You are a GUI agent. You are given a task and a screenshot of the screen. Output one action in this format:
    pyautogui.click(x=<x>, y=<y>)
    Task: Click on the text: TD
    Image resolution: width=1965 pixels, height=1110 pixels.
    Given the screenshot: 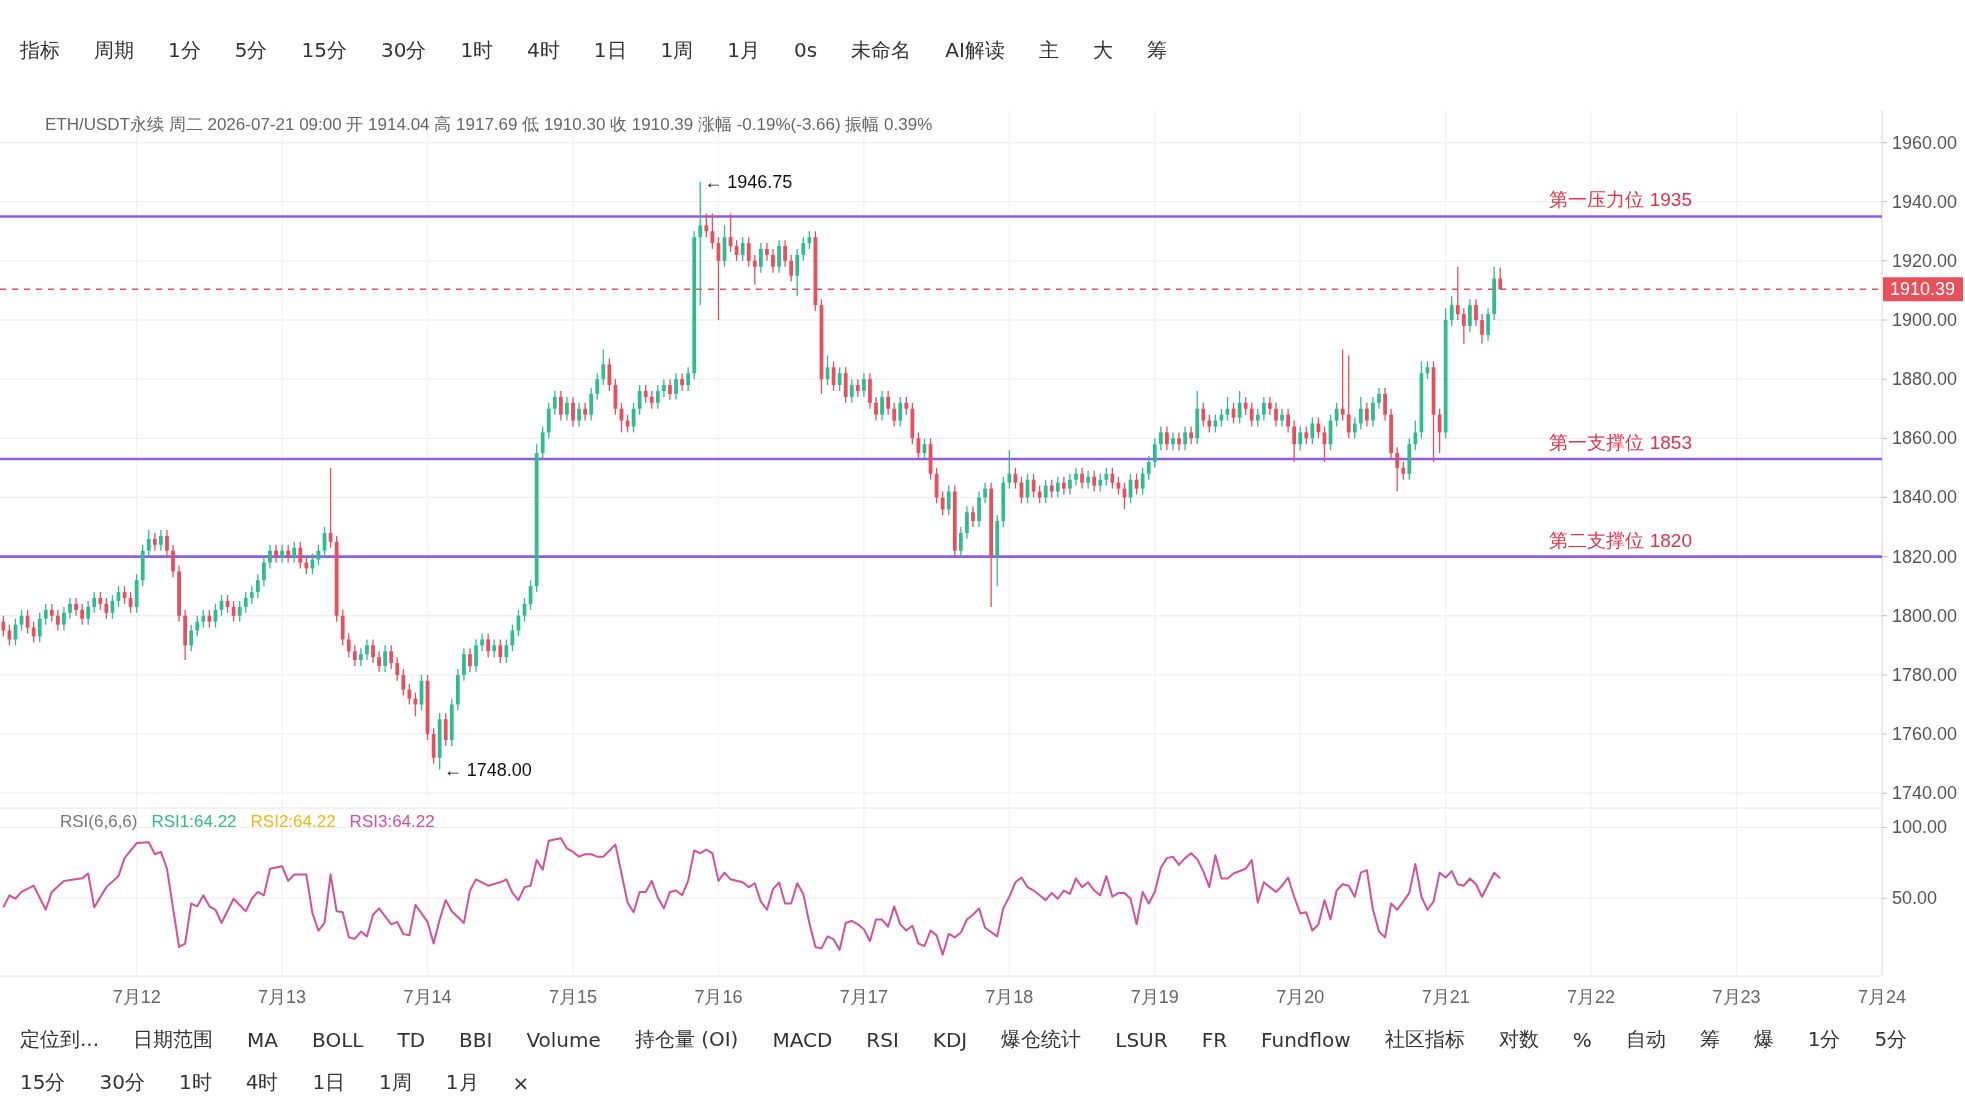 What is the action you would take?
    pyautogui.click(x=411, y=1039)
    